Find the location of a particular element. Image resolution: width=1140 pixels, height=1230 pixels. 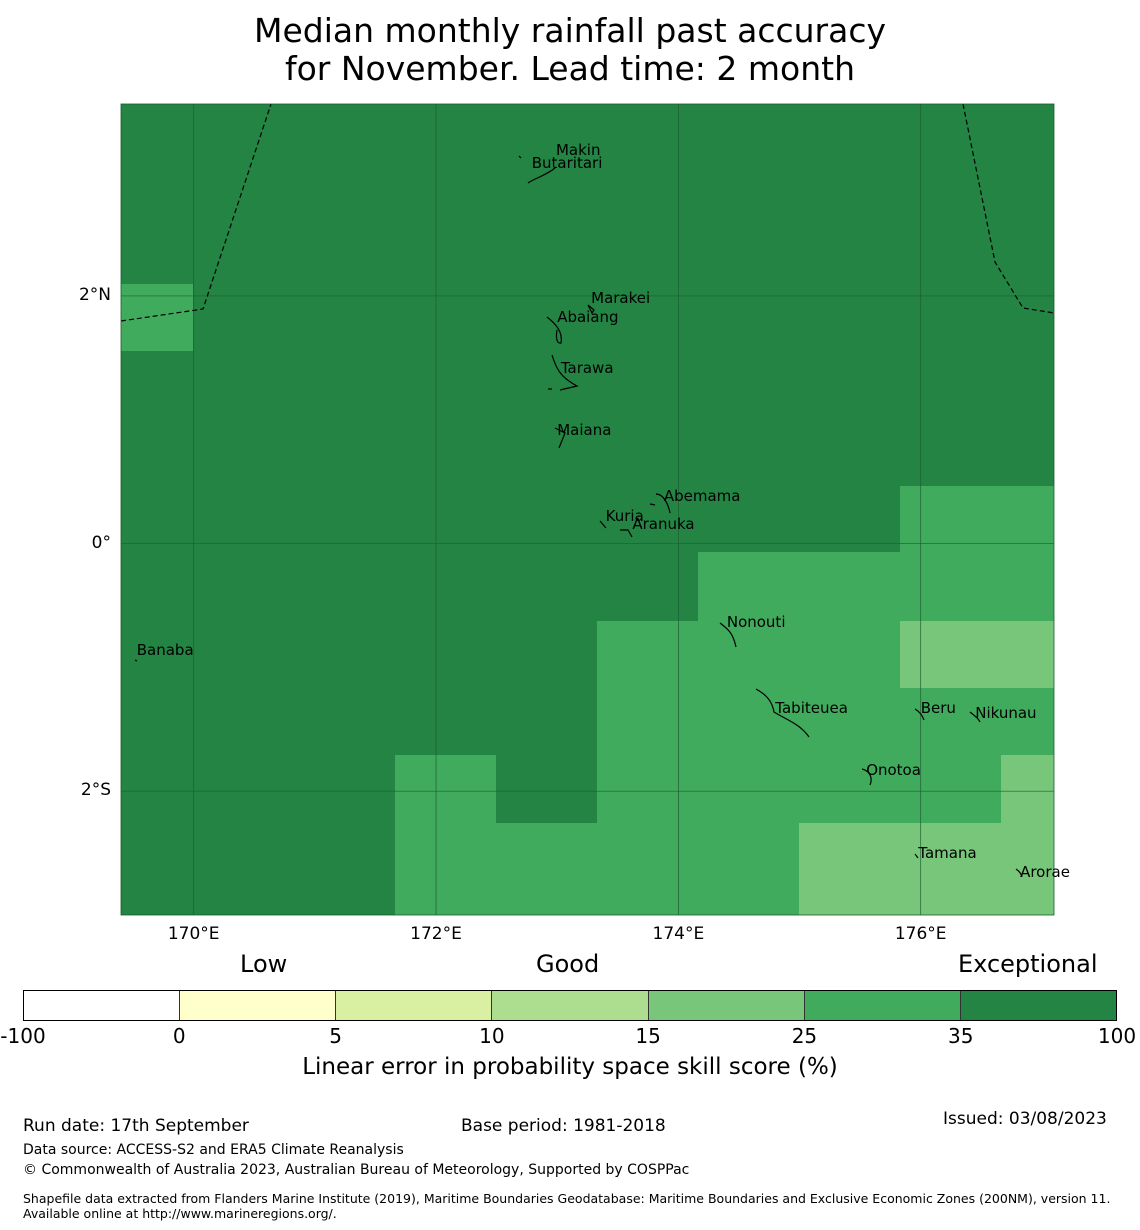

colorbar is located at coordinates (570, 1005).